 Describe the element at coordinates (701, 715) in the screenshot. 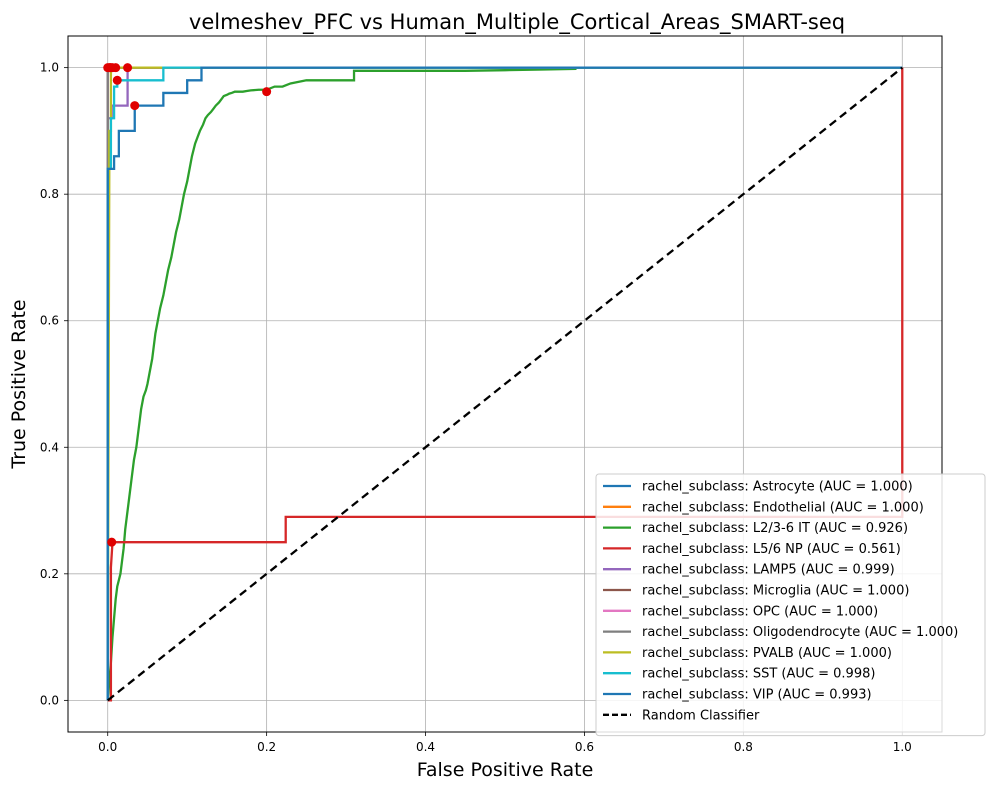

I see `legend-label-11: Random Classifier` at that location.